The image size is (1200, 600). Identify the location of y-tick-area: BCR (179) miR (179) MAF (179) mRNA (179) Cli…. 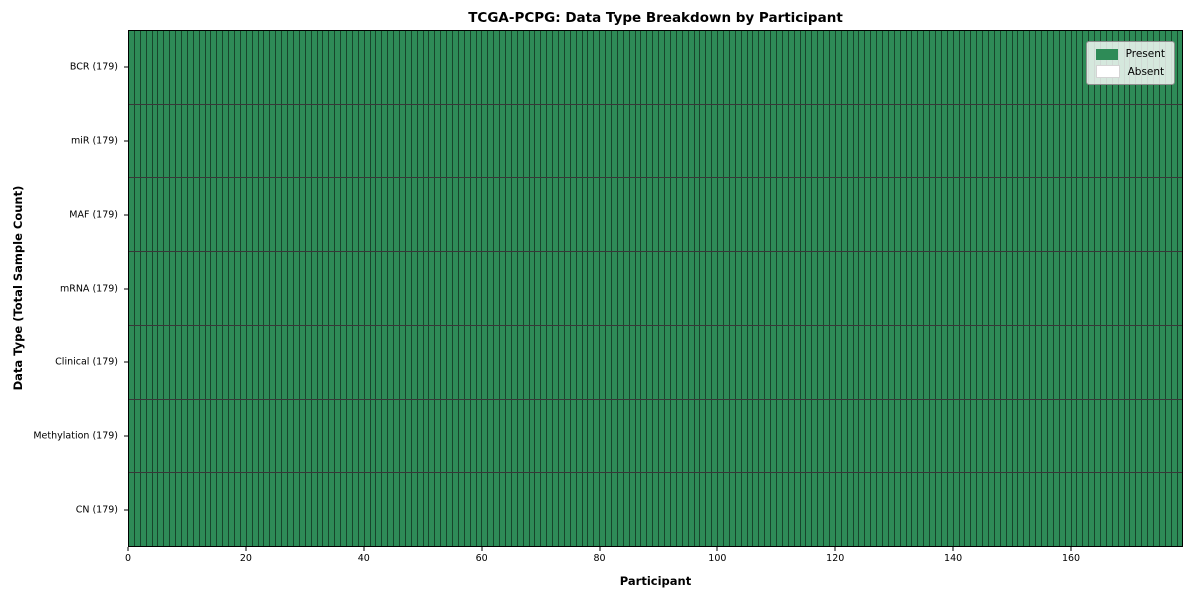
(64, 288).